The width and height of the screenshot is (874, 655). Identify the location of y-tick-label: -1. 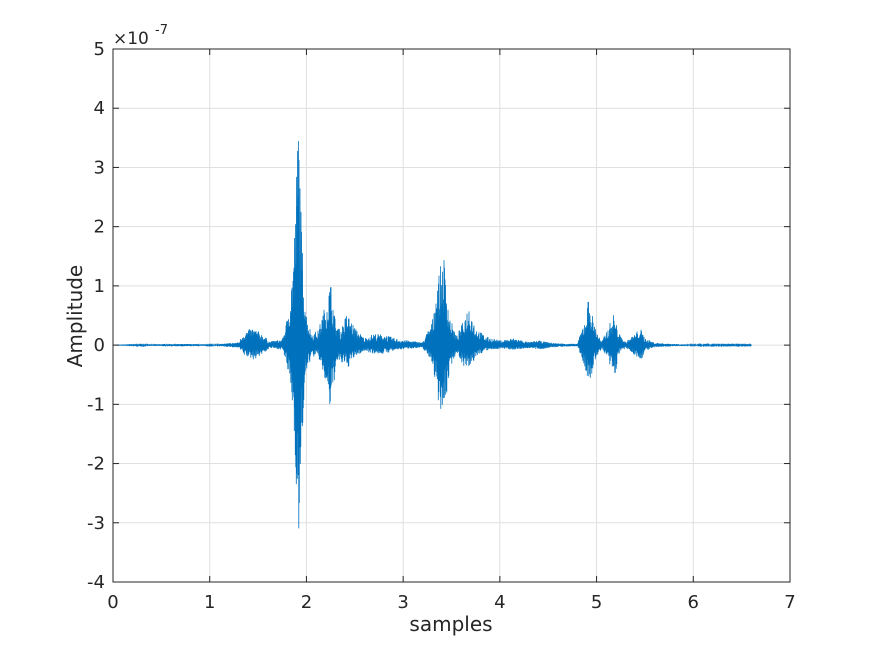
(96, 404).